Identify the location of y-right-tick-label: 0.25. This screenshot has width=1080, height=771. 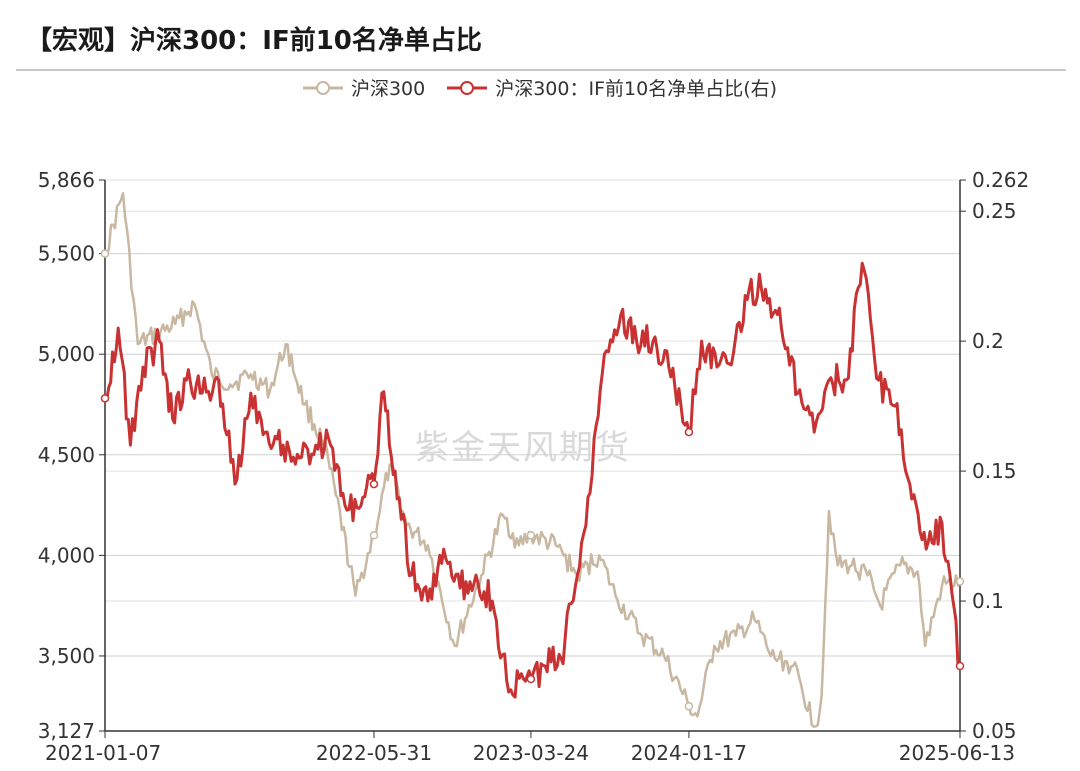
(994, 211).